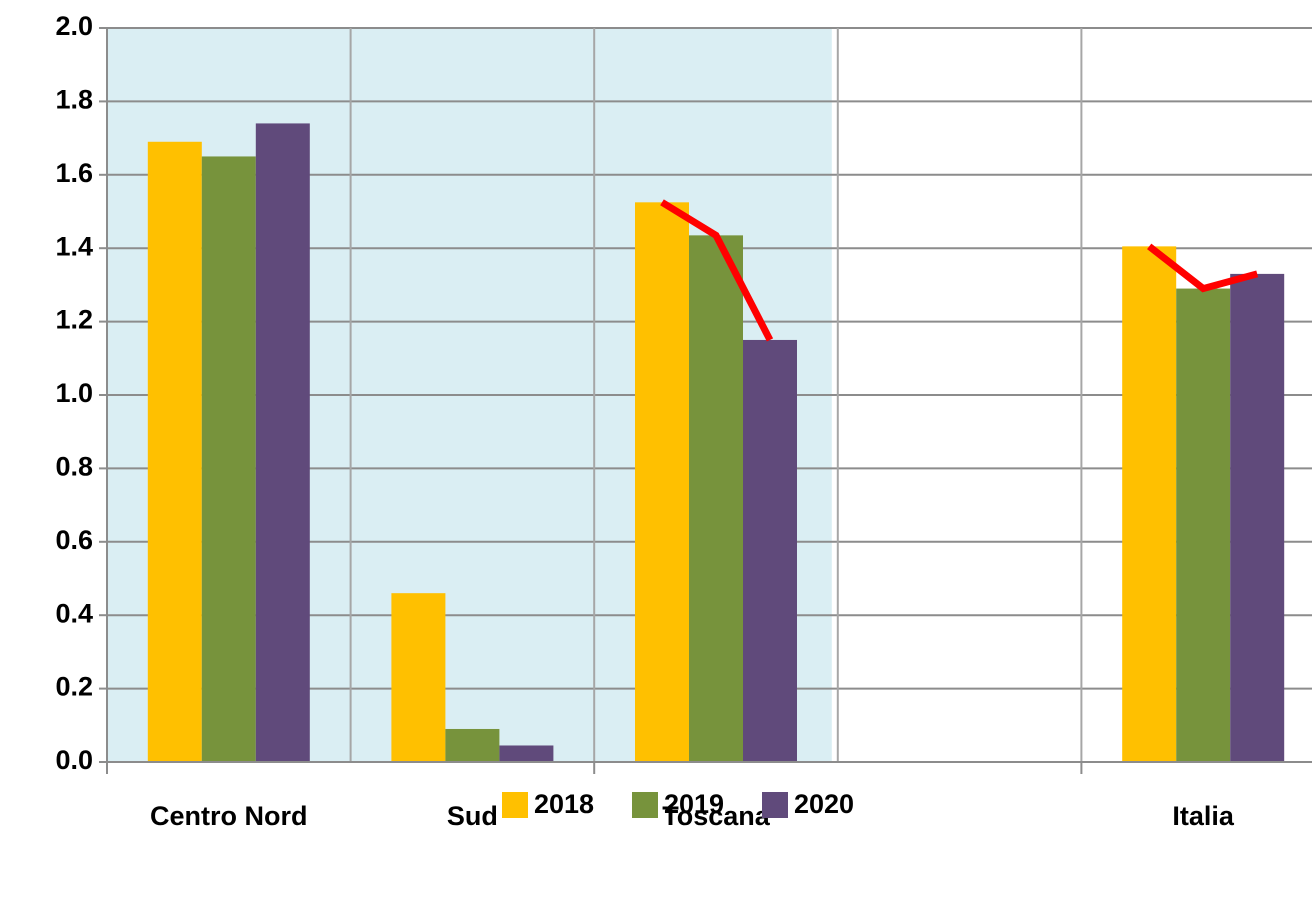  What do you see at coordinates (74, 173) in the screenshot?
I see `y-tick-label: 1.6` at bounding box center [74, 173].